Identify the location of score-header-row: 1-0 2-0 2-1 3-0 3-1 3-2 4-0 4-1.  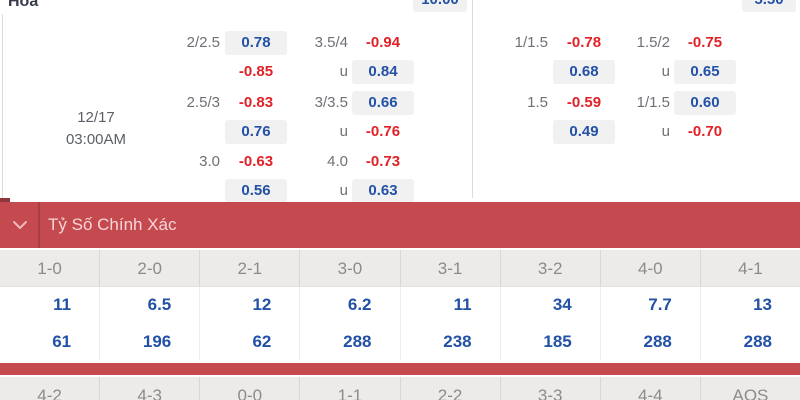
(400, 268).